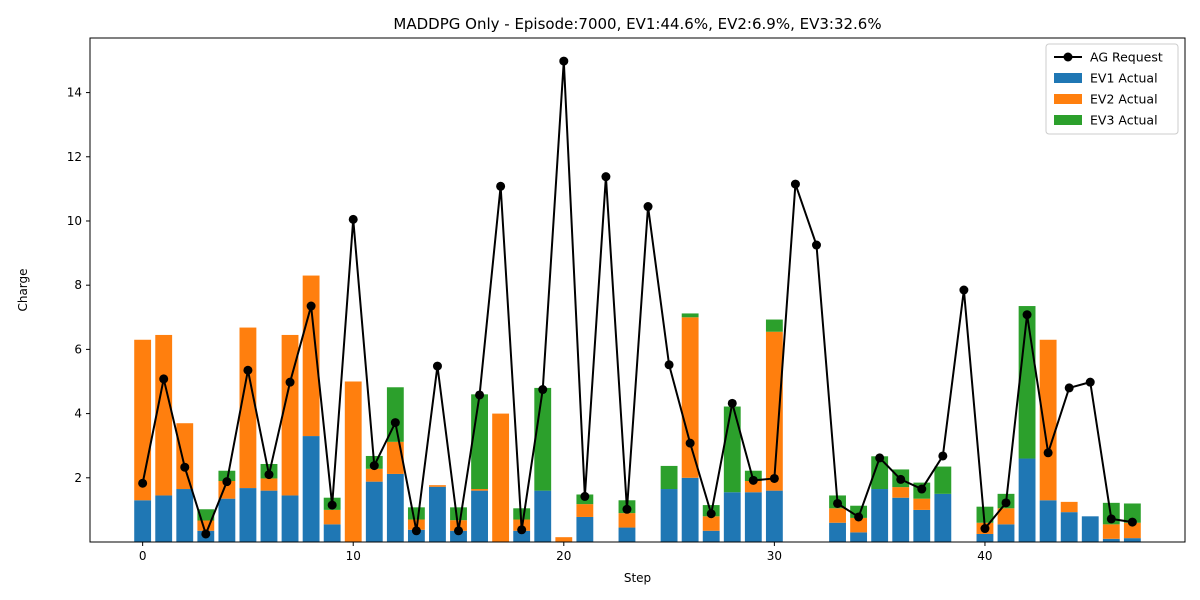 This screenshot has width=1200, height=600. What do you see at coordinates (353, 556) in the screenshot?
I see `x-tick-label: 10` at bounding box center [353, 556].